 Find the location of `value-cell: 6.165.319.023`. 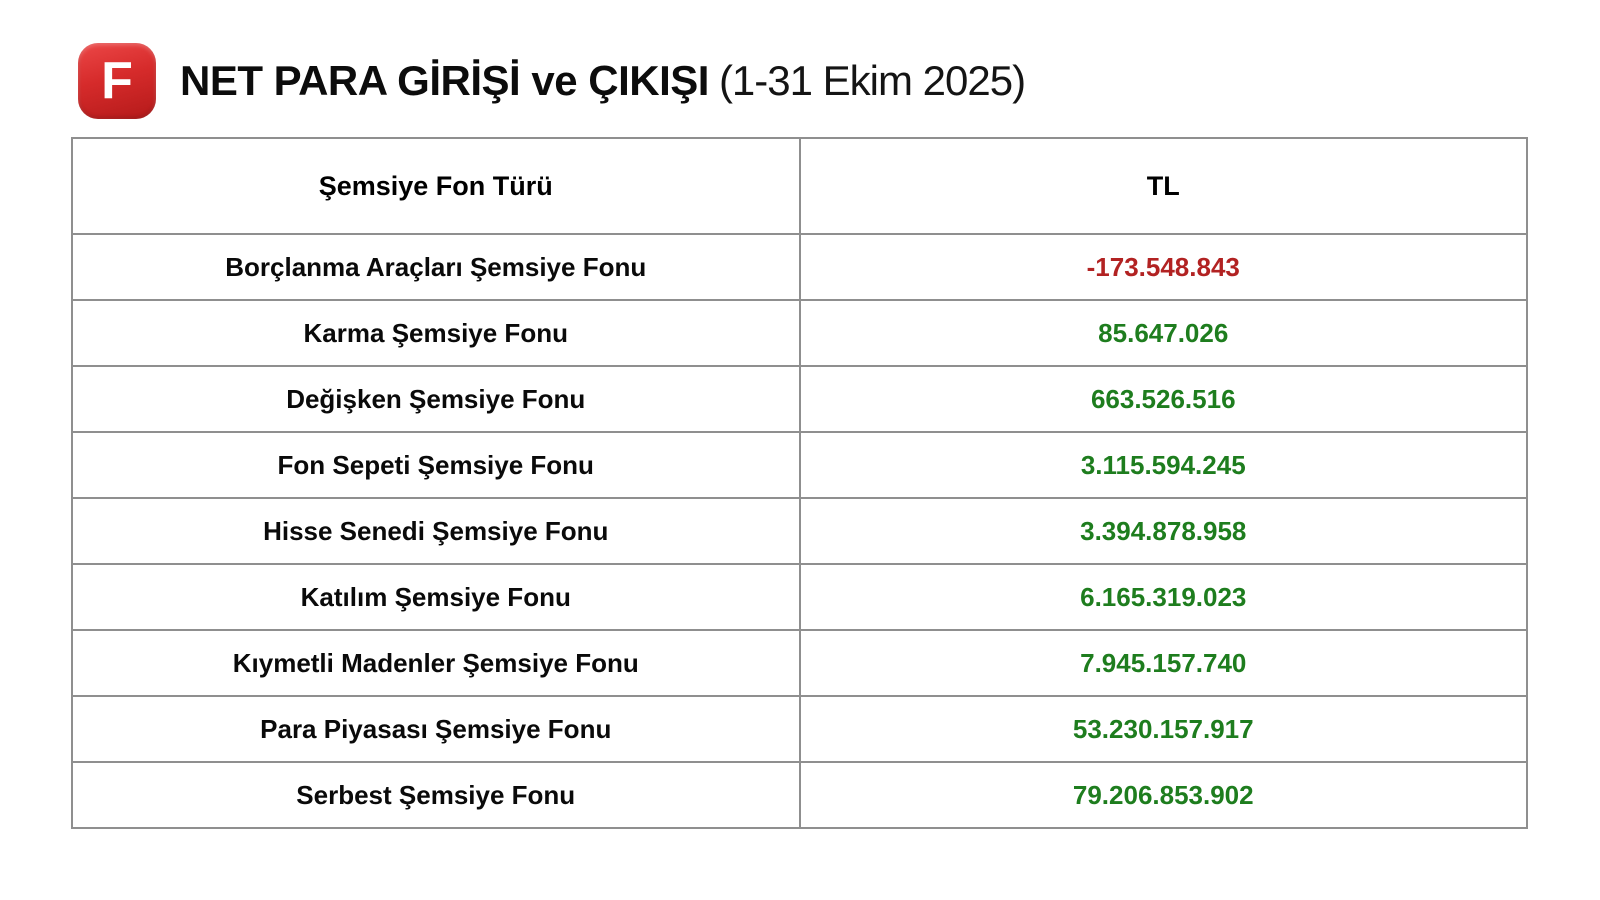

value-cell: 6.165.319.023 is located at coordinates (1163, 597).